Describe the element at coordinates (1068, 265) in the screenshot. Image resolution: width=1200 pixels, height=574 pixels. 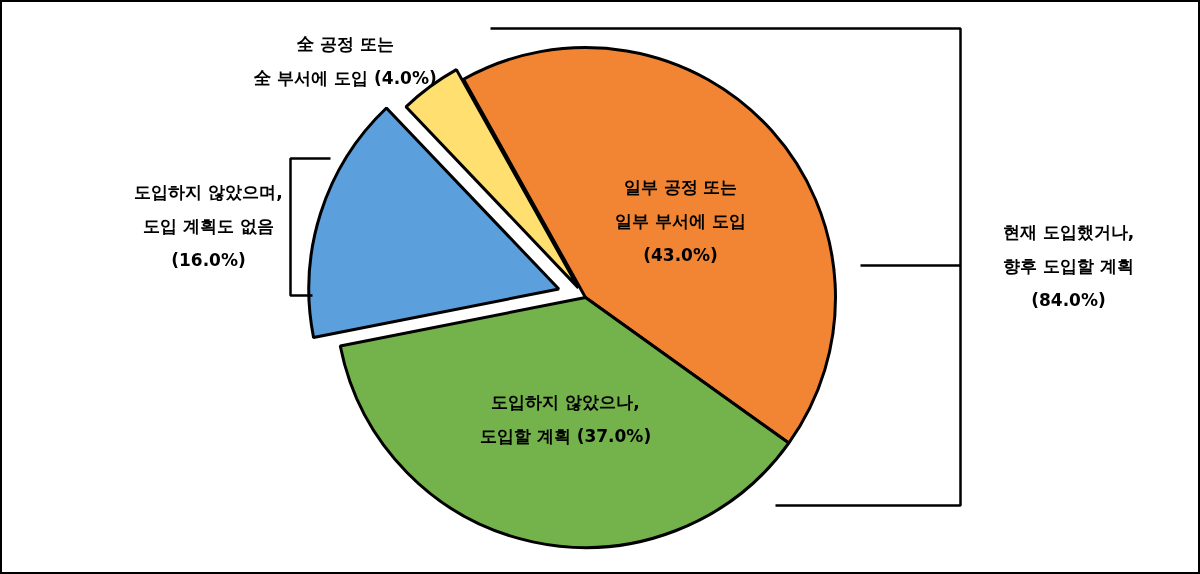
I see `text: 현재 도입했거나, 향후 도입할 계획 (84.0%)` at that location.